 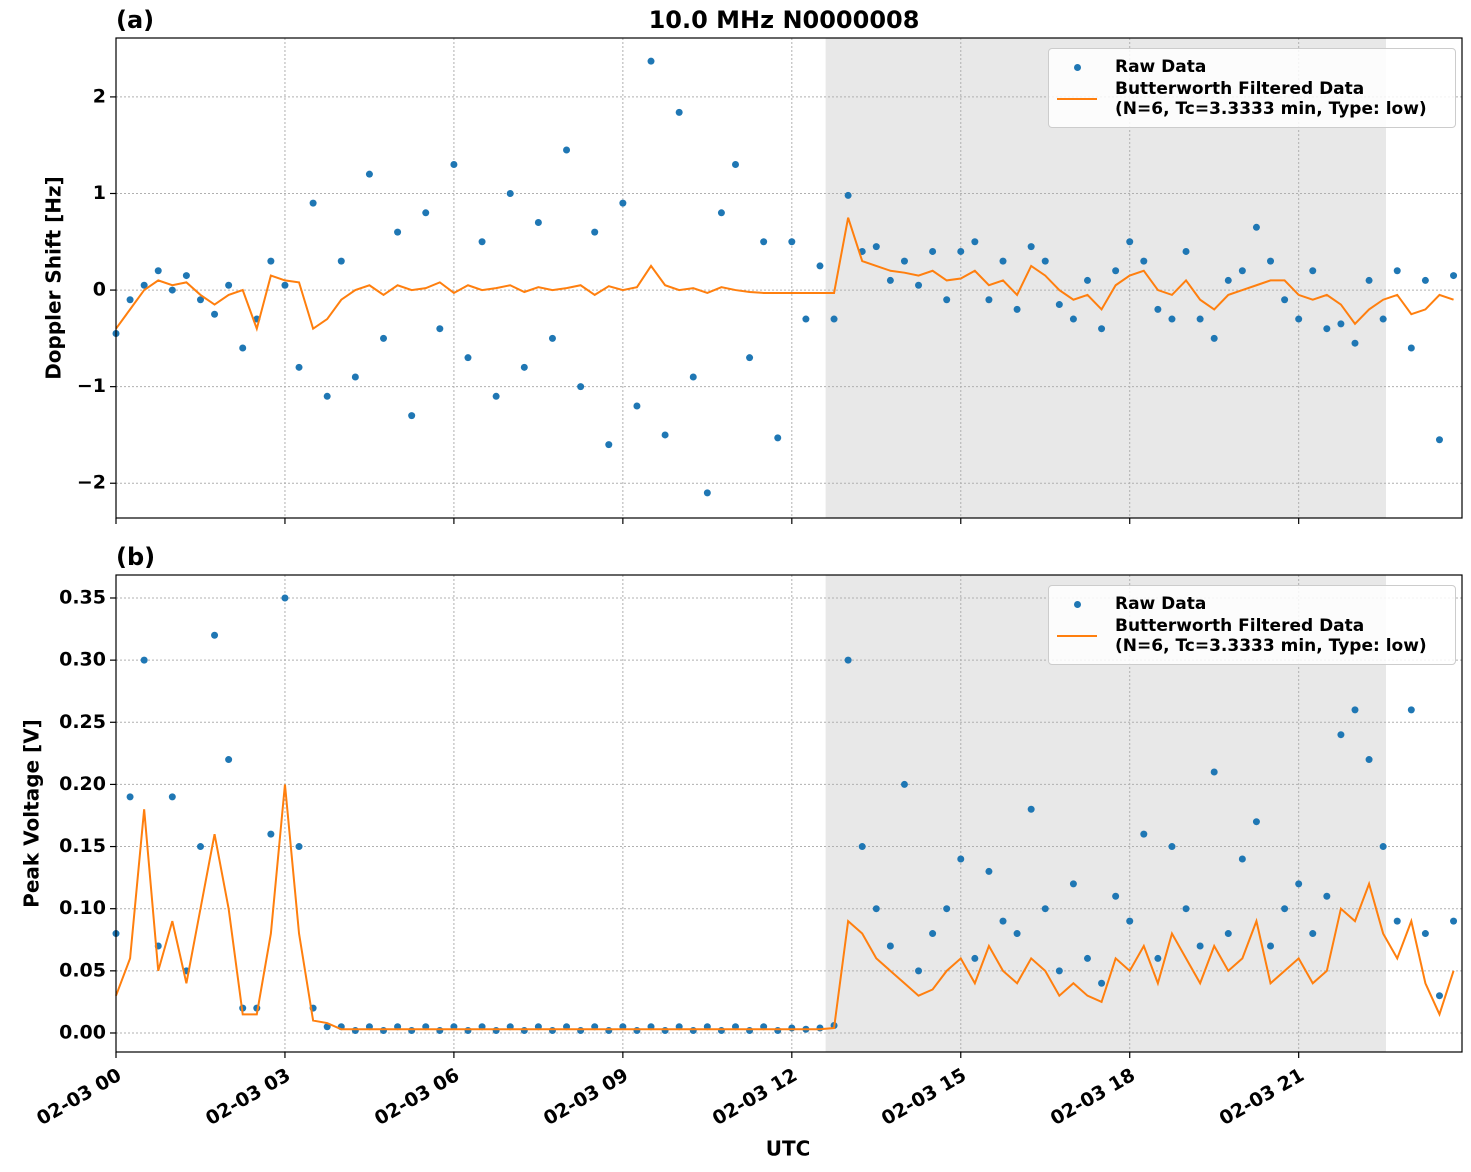 I want to click on x-tick-label: 02-03 09, so click(x=586, y=1097).